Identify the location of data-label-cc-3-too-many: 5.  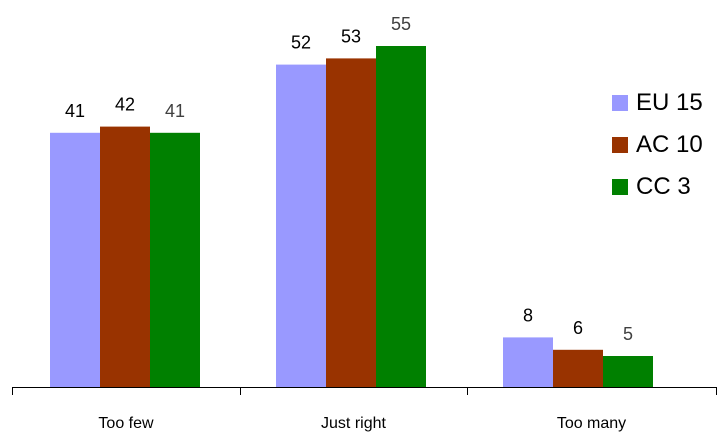
(628, 334).